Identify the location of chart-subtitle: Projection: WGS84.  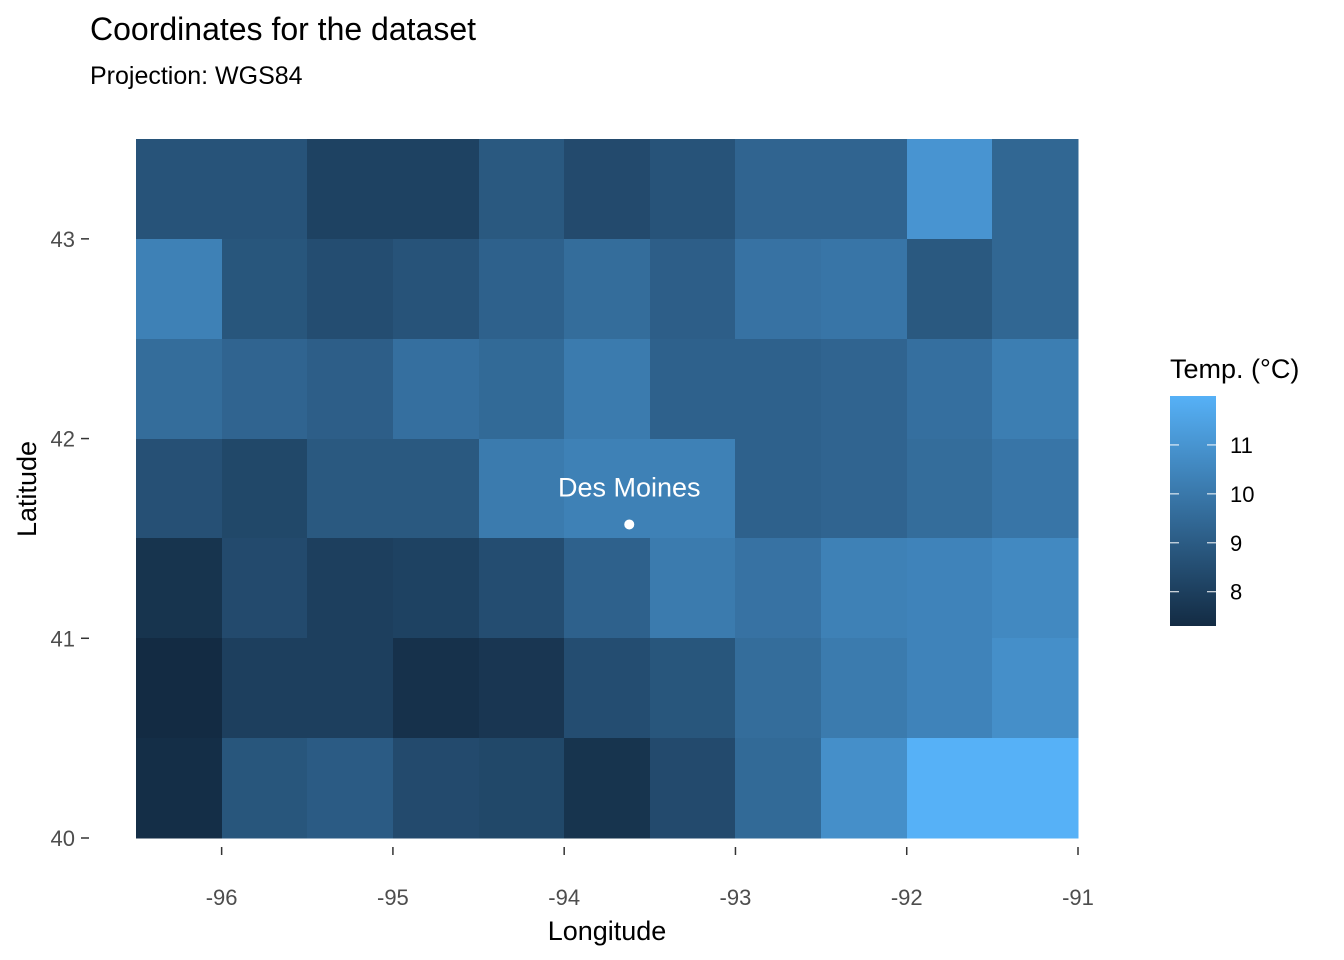
(196, 76).